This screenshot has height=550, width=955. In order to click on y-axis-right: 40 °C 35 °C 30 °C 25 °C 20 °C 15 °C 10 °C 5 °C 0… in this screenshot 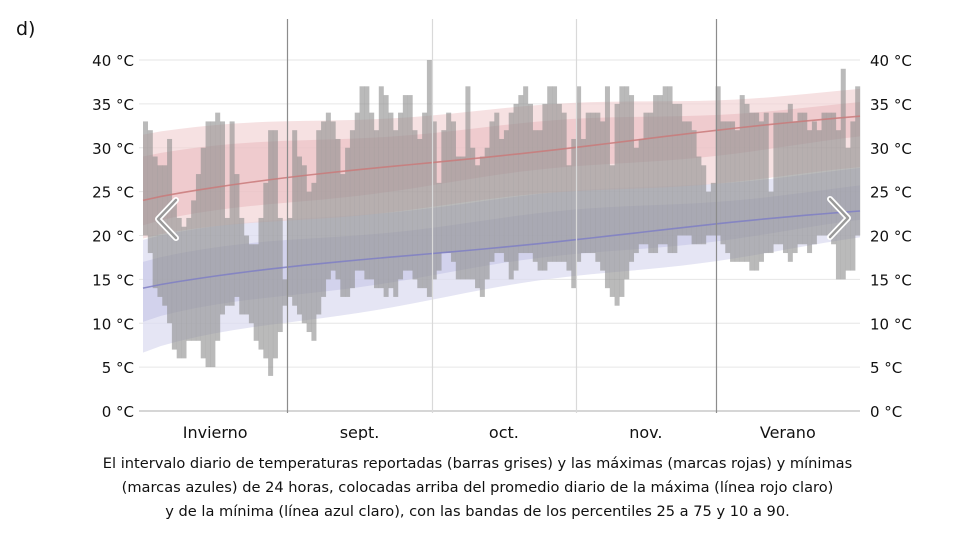, I will do `click(891, 236)`.